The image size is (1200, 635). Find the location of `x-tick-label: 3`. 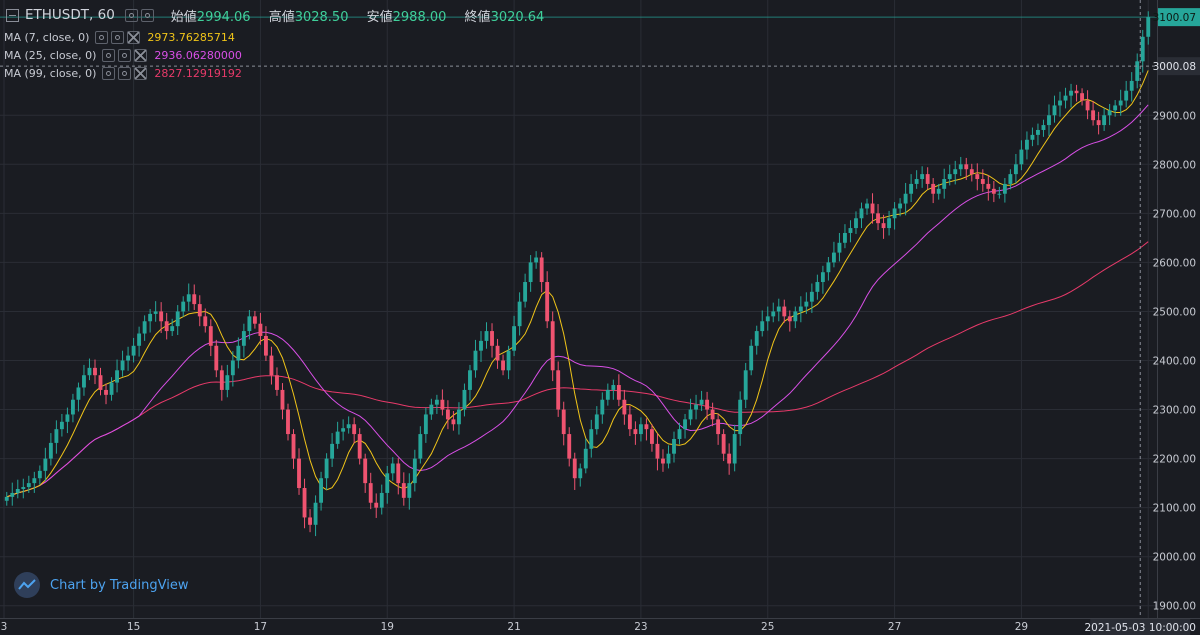

x-tick-label: 3 is located at coordinates (4, 627).